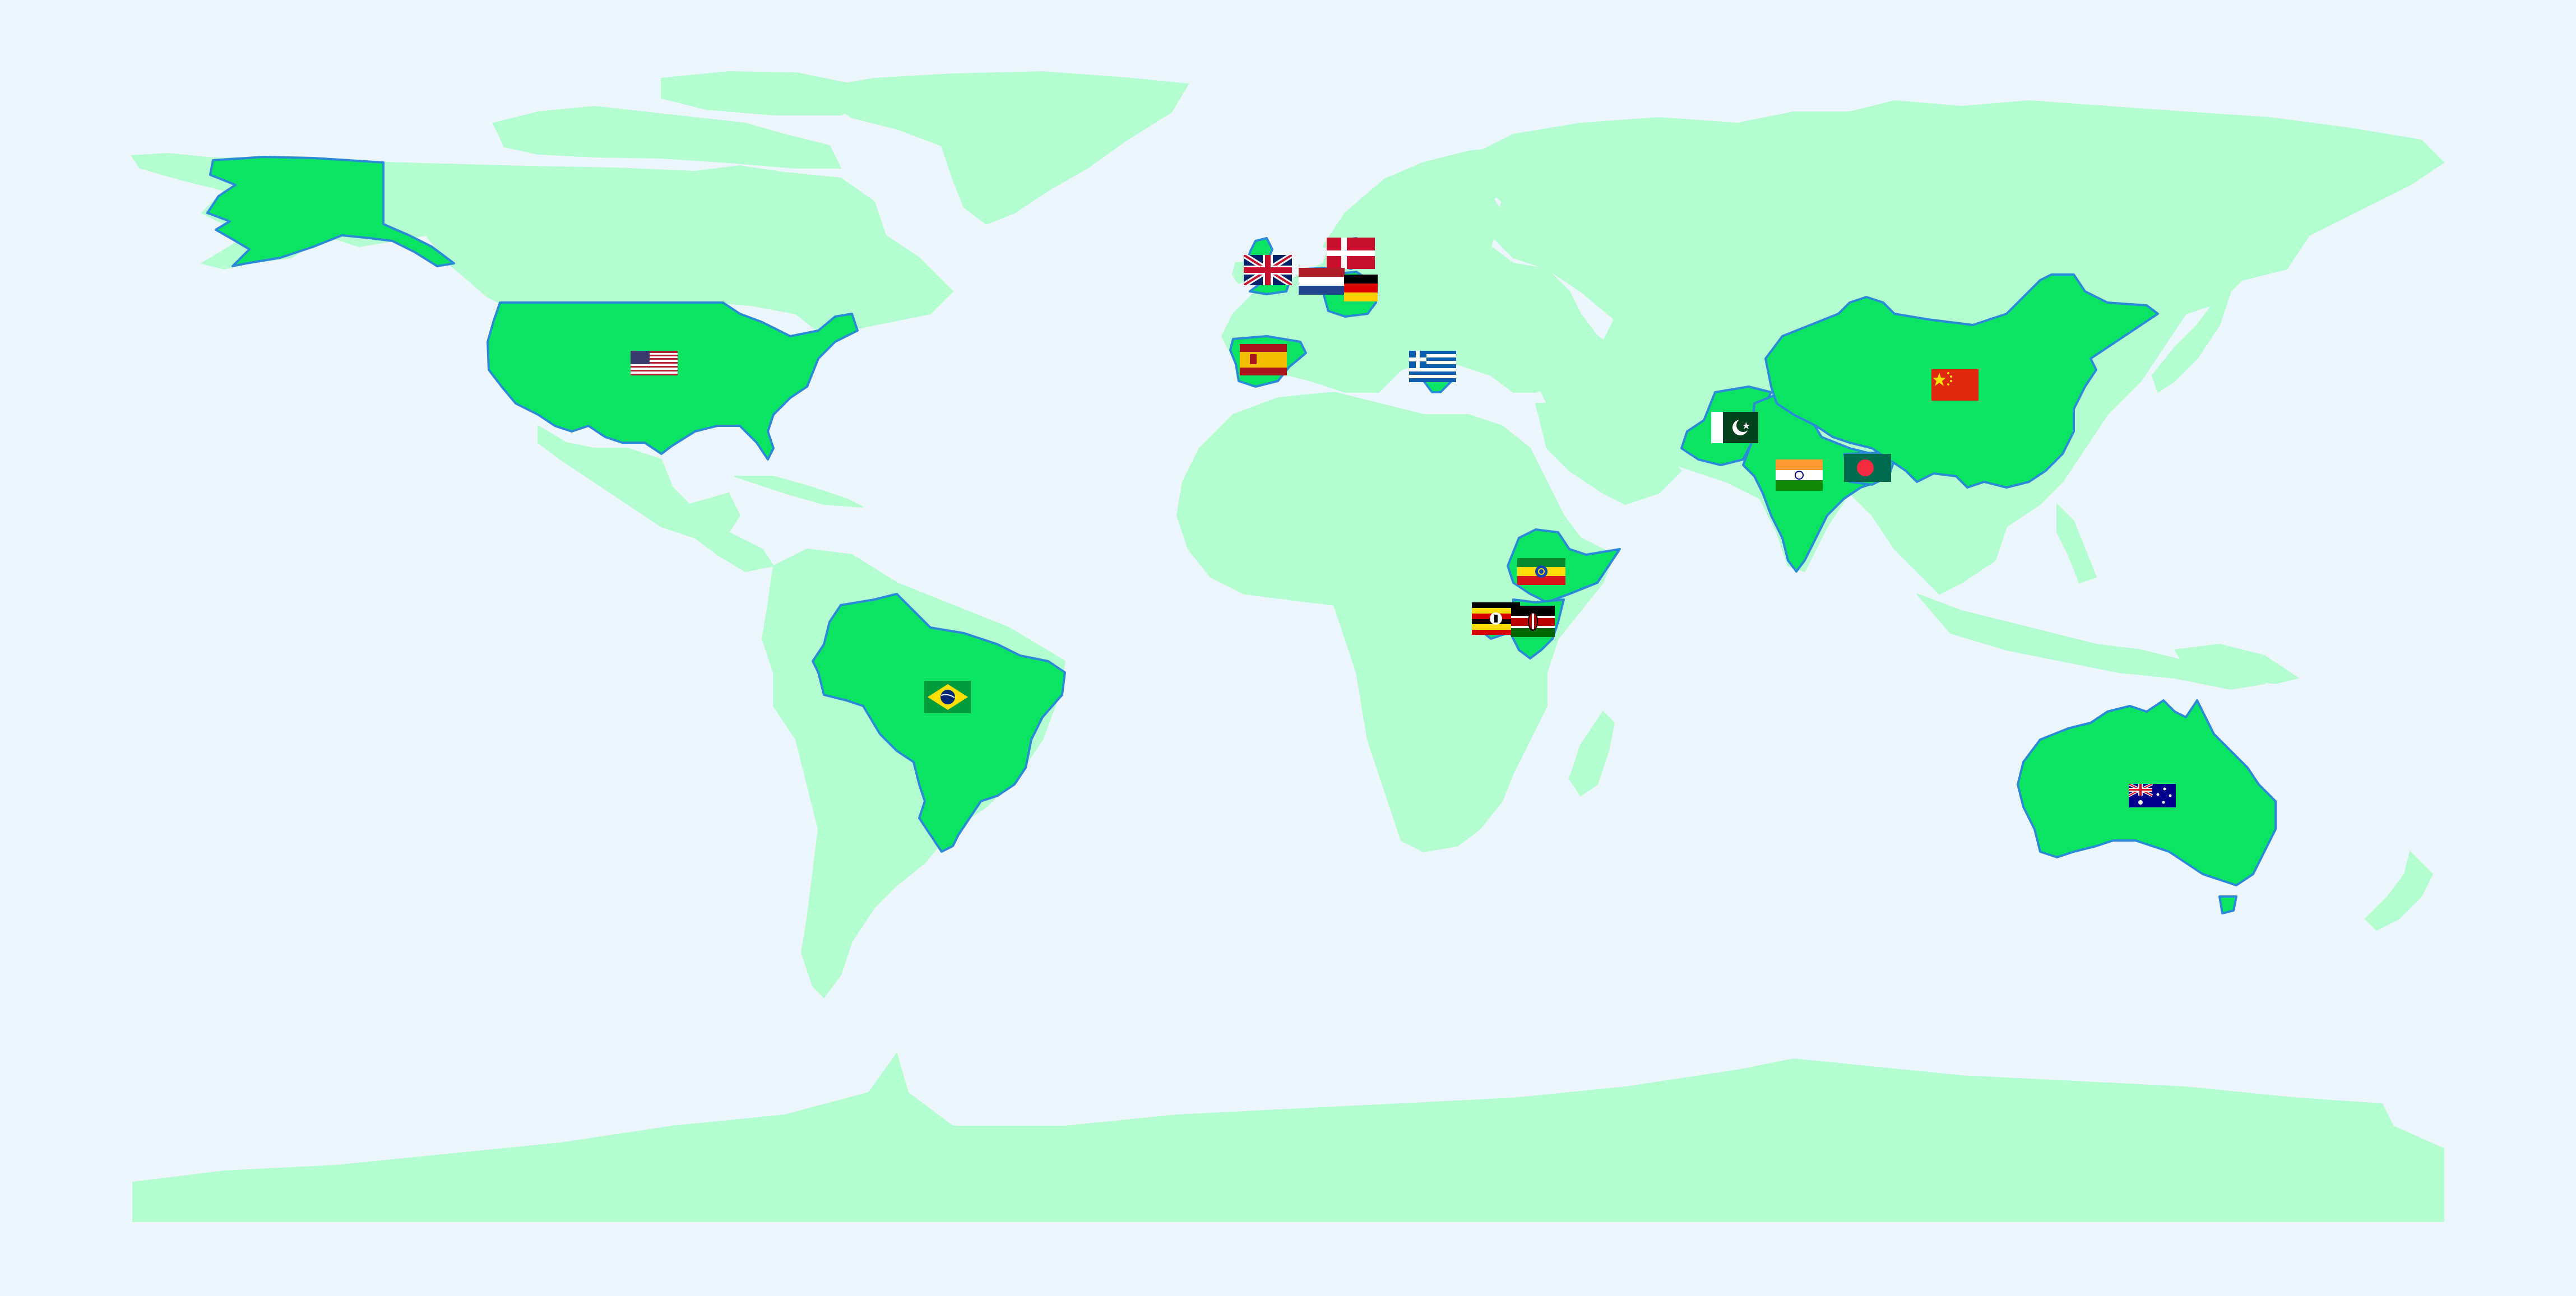 Image resolution: width=2576 pixels, height=1296 pixels. I want to click on flag-kenya-icon, so click(1533, 621).